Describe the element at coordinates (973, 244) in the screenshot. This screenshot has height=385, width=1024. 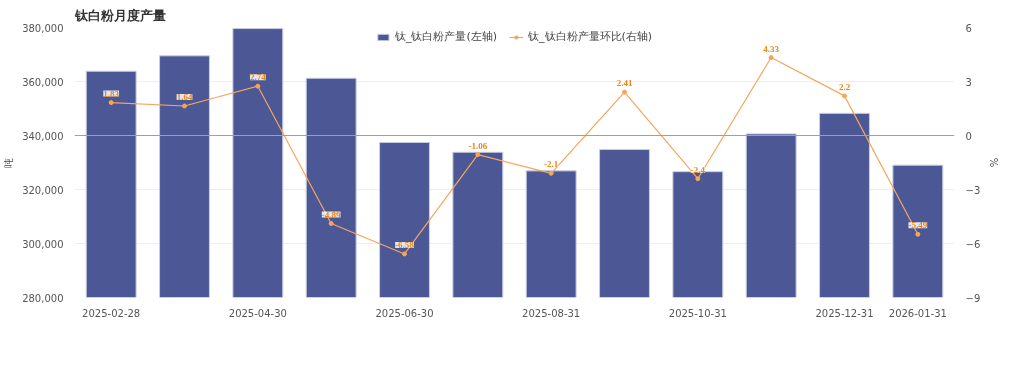
I see `y2-tick-label: −6` at that location.